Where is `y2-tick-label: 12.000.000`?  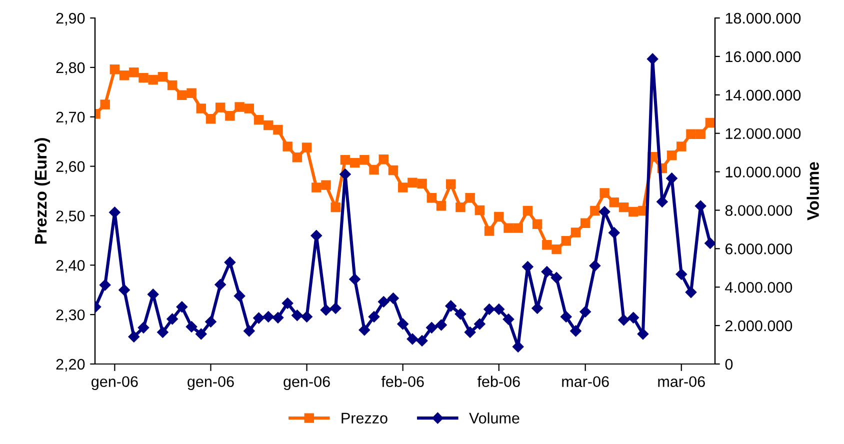 y2-tick-label: 12.000.000 is located at coordinates (763, 134).